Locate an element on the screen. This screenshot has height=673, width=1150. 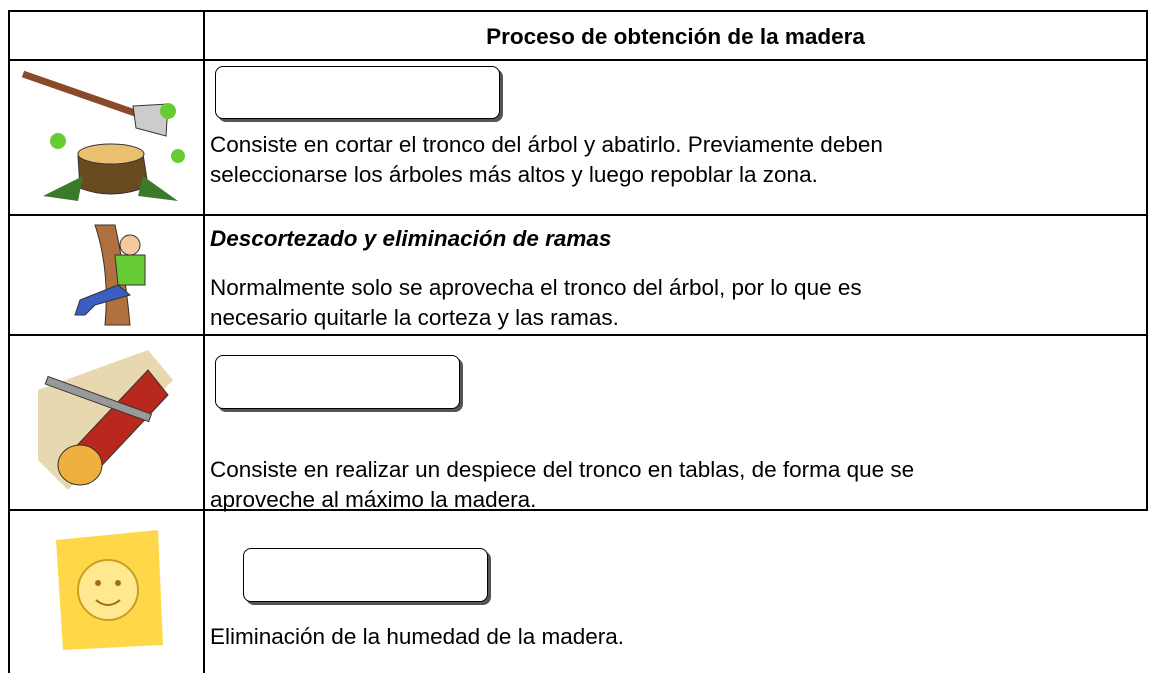
climber-illustration is located at coordinates (110, 275).